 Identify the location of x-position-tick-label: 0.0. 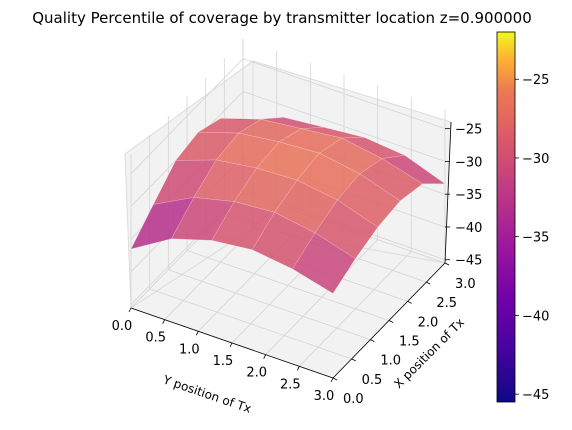
(353, 399).